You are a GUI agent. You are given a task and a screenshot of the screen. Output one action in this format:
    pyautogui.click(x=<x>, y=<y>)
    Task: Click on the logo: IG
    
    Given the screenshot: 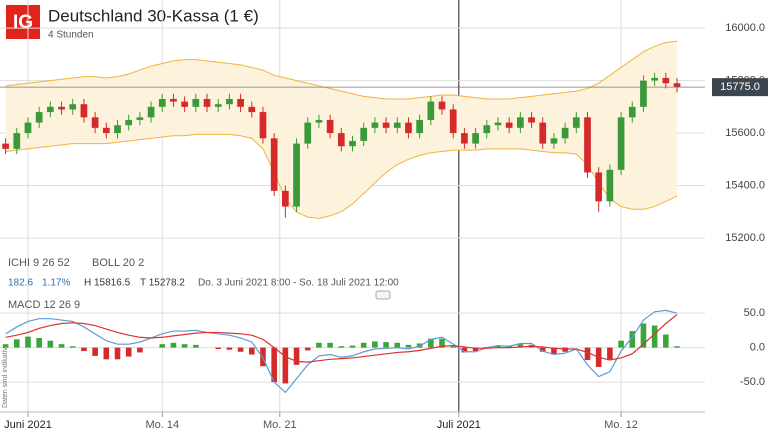 What is the action you would take?
    pyautogui.click(x=23, y=22)
    